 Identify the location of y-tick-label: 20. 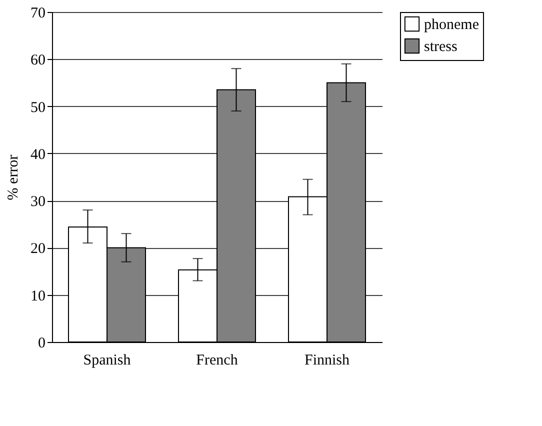
(38, 249).